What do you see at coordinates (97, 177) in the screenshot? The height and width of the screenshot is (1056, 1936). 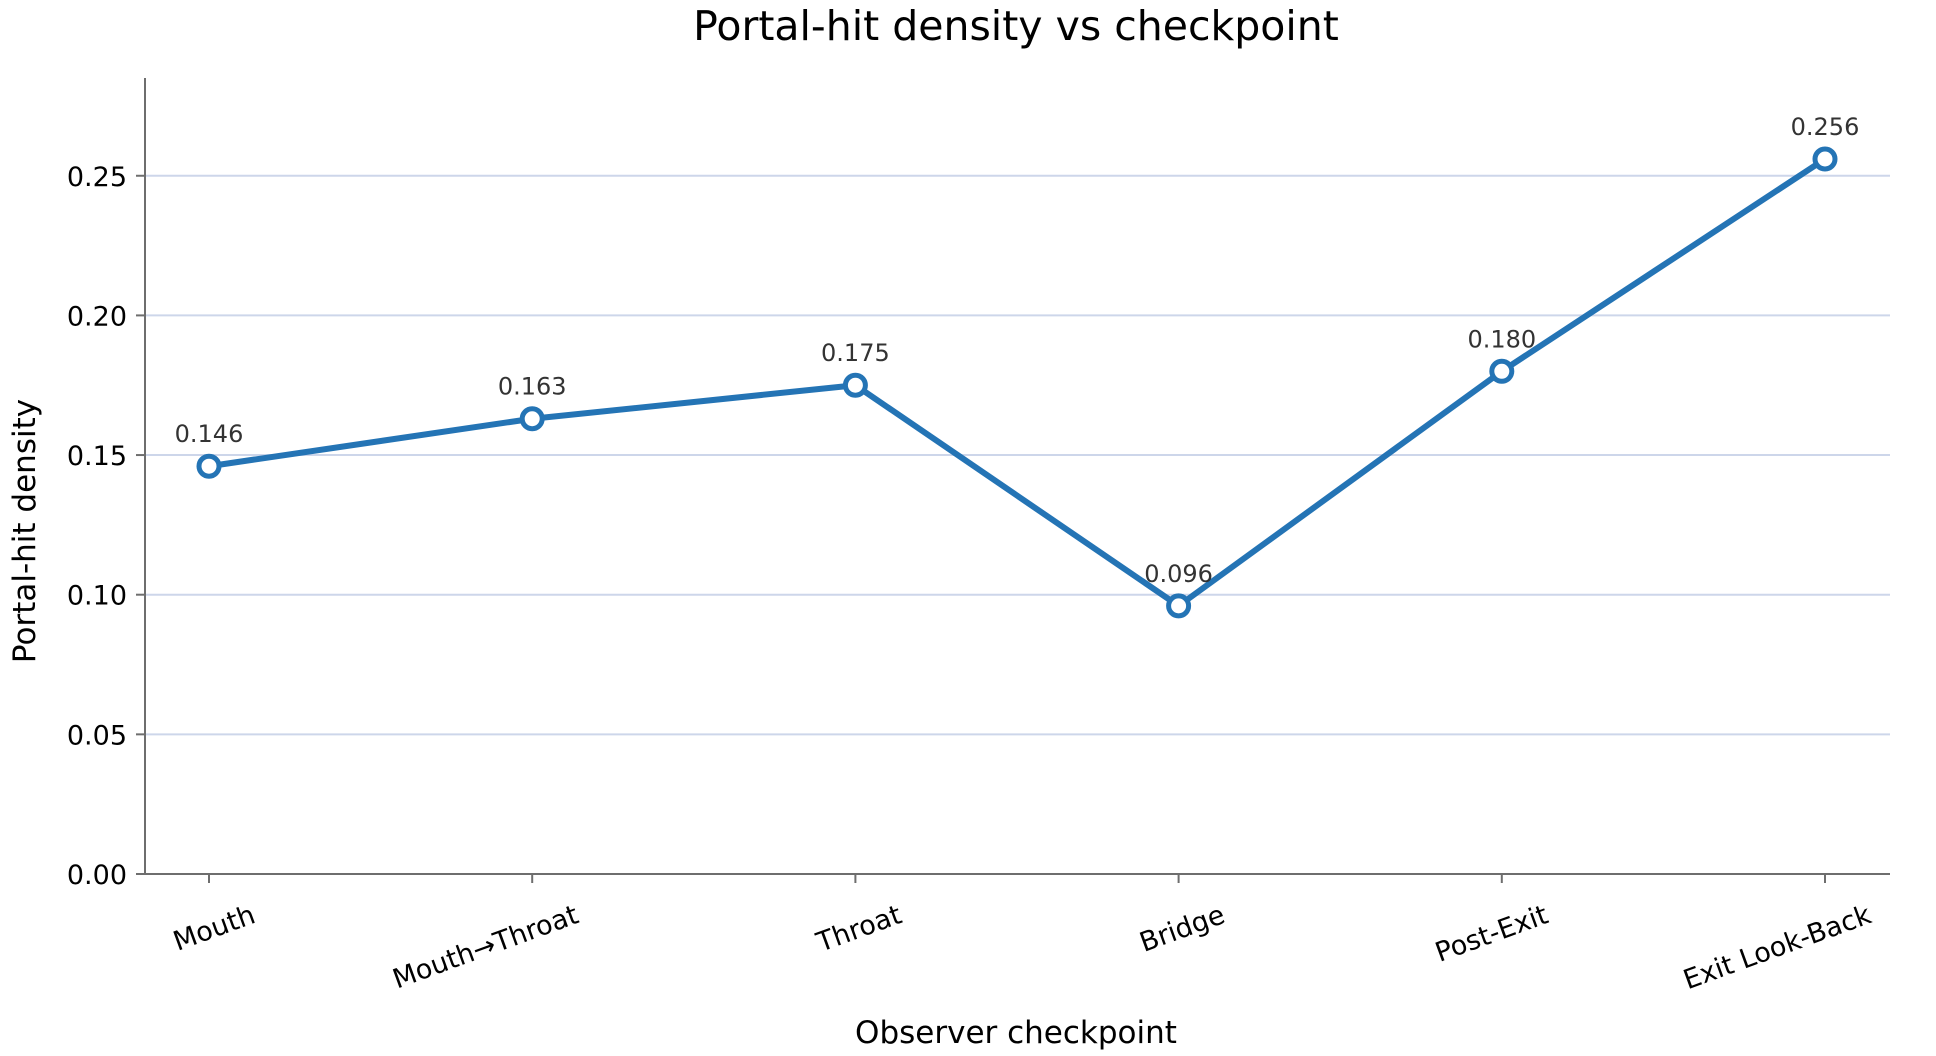 I see `y-tick-label: 0.25` at bounding box center [97, 177].